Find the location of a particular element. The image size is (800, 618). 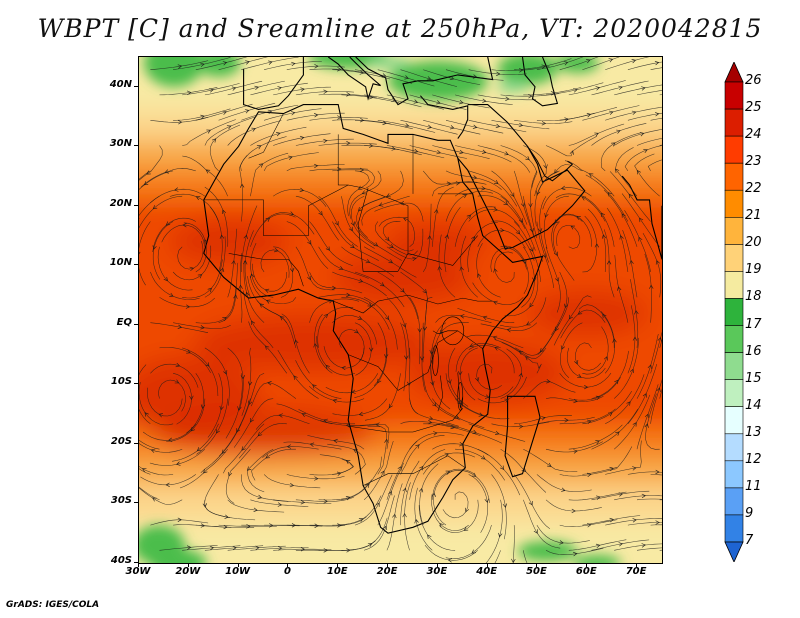

colorbar-tick-label: 19 is located at coordinates (753, 270).